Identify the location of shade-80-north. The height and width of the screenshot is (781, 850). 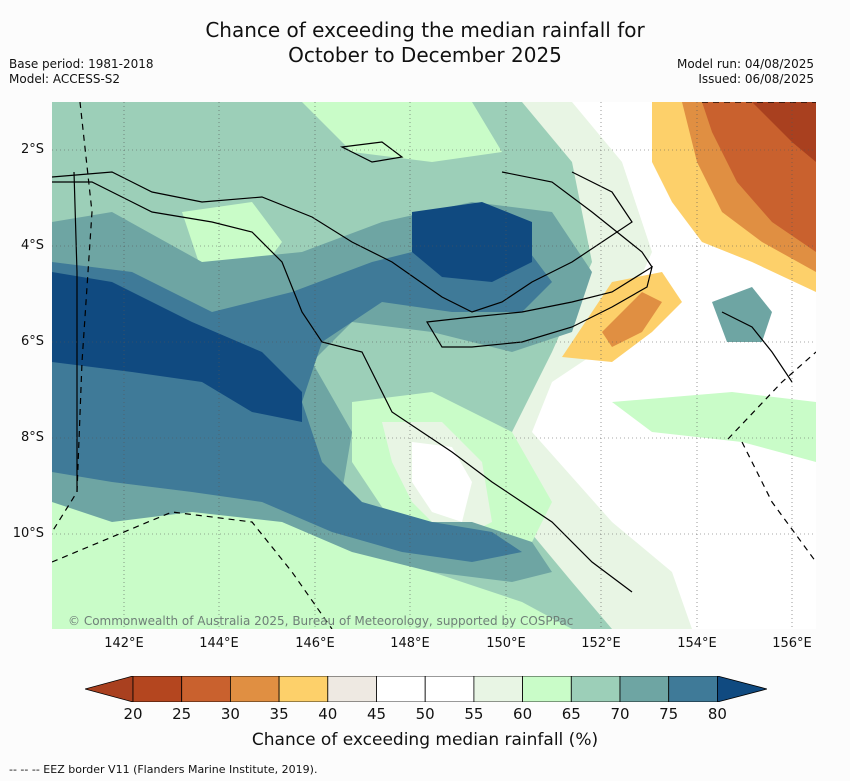
(472, 242).